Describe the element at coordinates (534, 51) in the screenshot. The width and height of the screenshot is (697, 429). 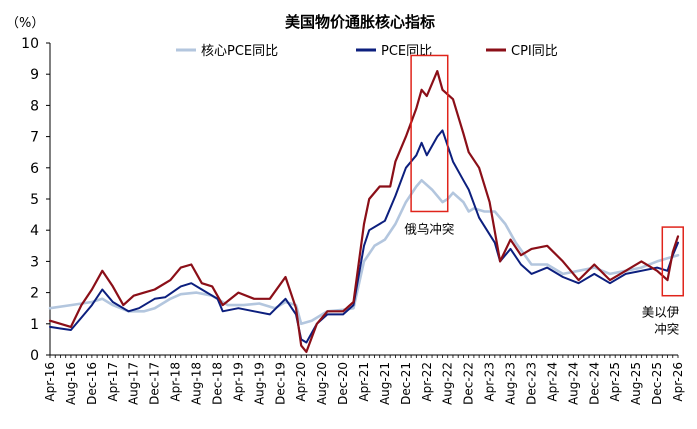
I see `legend-label: CPI同比` at that location.